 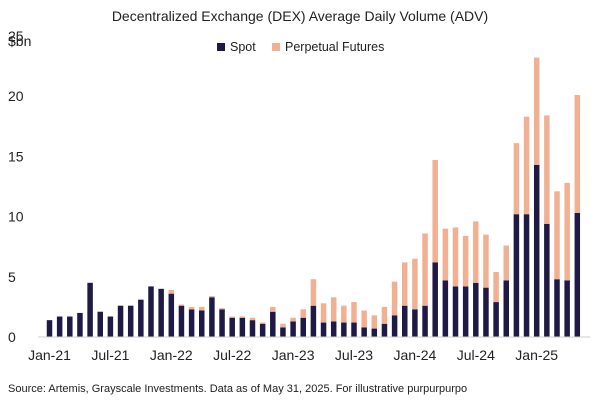 What do you see at coordinates (110, 355) in the screenshot?
I see `x-tick-label: Jul-21` at bounding box center [110, 355].